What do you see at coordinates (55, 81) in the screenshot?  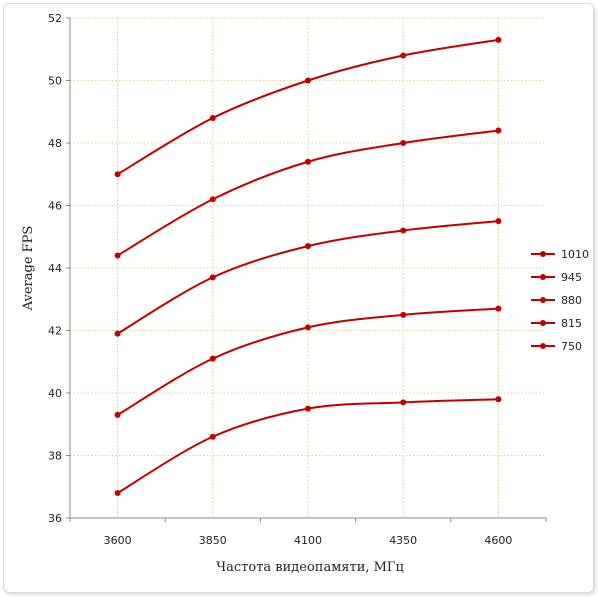 I see `y-tick-label: 50` at bounding box center [55, 81].